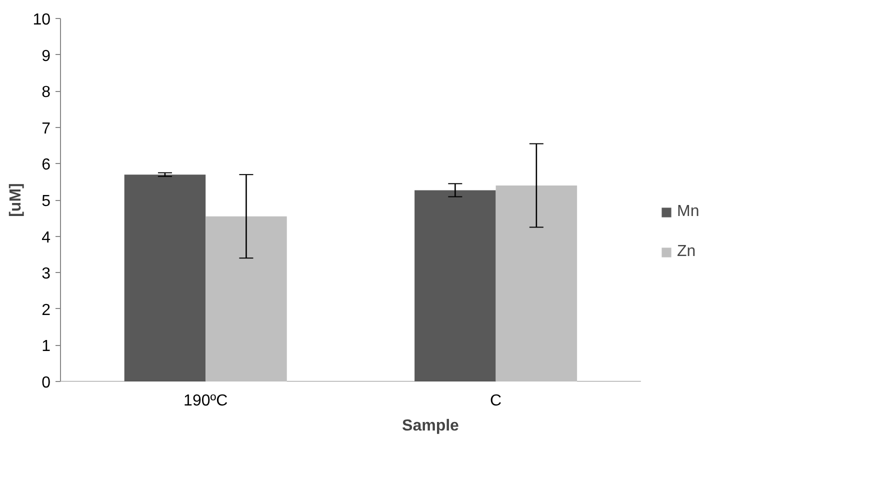 This screenshot has height=501, width=870. I want to click on legend-label: Zn, so click(687, 252).